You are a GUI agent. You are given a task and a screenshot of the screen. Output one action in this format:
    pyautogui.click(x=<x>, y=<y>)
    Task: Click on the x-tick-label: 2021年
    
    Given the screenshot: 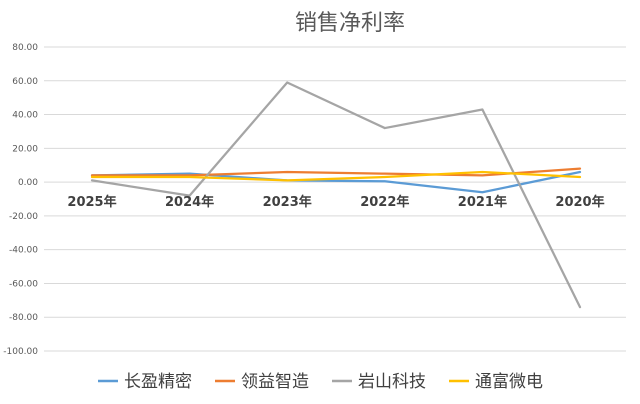 What is the action you would take?
    pyautogui.click(x=482, y=202)
    